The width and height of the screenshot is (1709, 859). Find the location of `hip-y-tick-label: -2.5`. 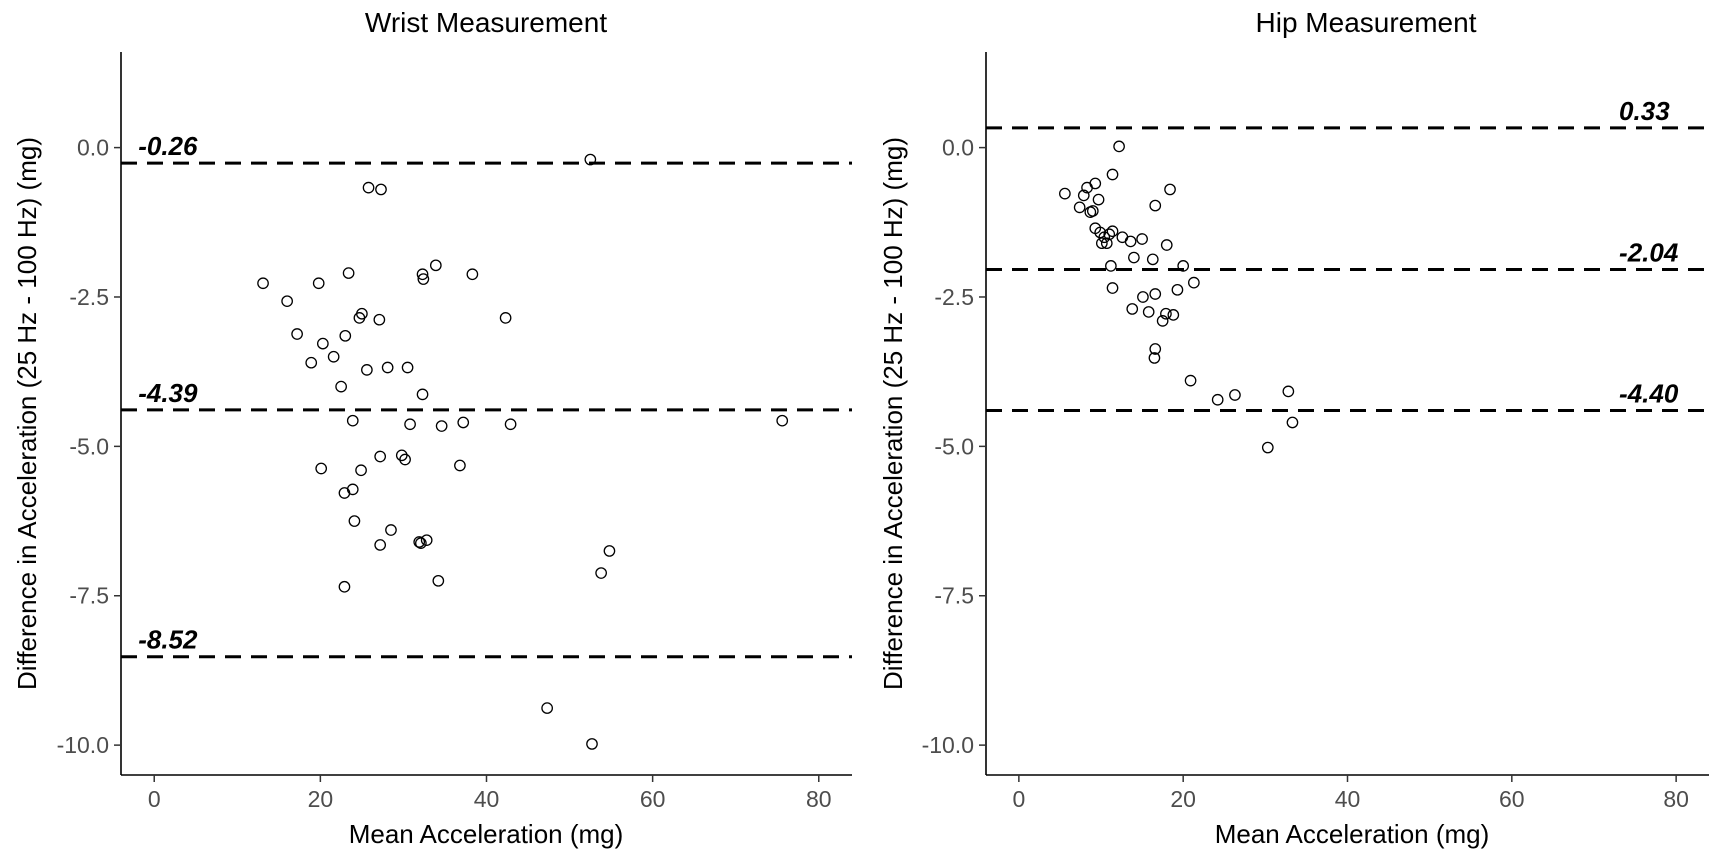

hip-y-tick-label: -2.5 is located at coordinates (954, 297).